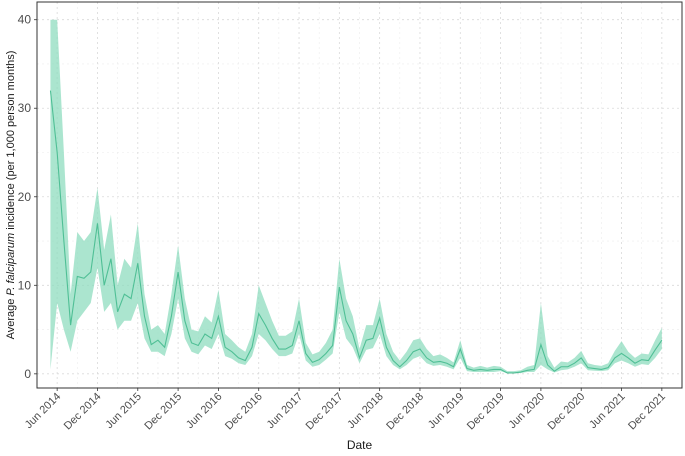 The image size is (685, 456). Describe the element at coordinates (527, 411) in the screenshot. I see `x-tick-label: Jun 2020` at that location.